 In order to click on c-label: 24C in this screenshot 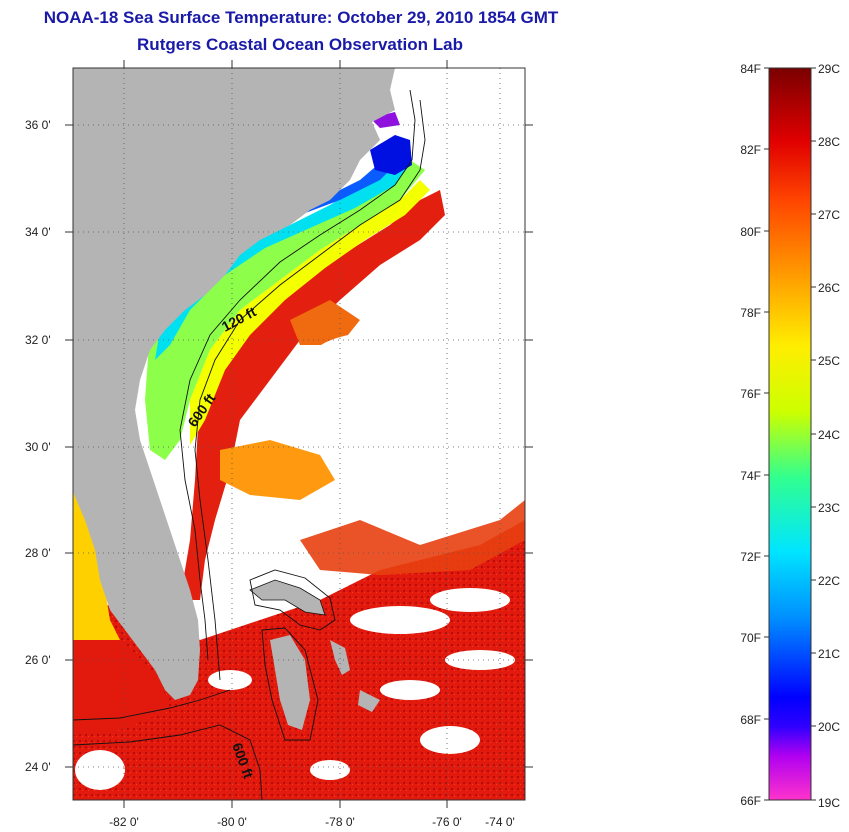, I will do `click(829, 435)`.